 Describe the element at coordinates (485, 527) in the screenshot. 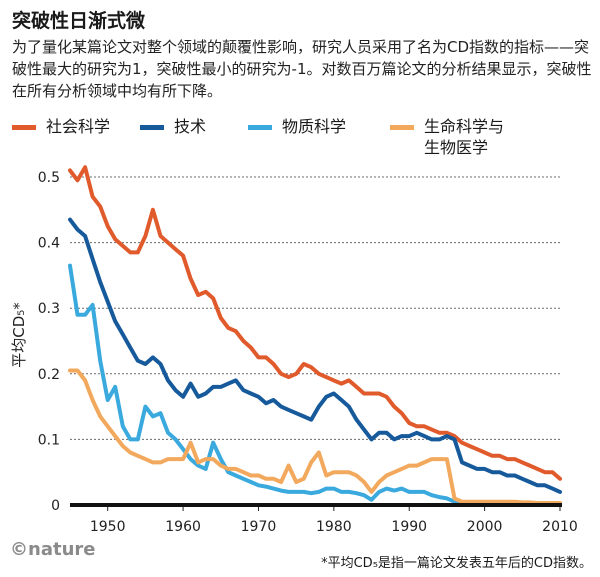

I see `x-tick-label-5: 2000` at that location.